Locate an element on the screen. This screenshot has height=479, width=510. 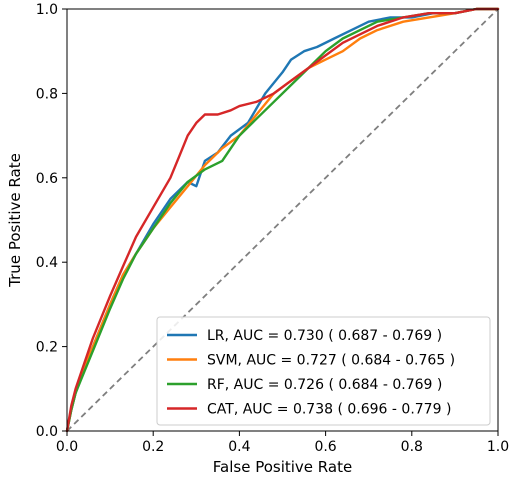
legend-label-2: RF, AUC = 0.726 ( 0.684 - 0.769 ) is located at coordinates (324, 385).